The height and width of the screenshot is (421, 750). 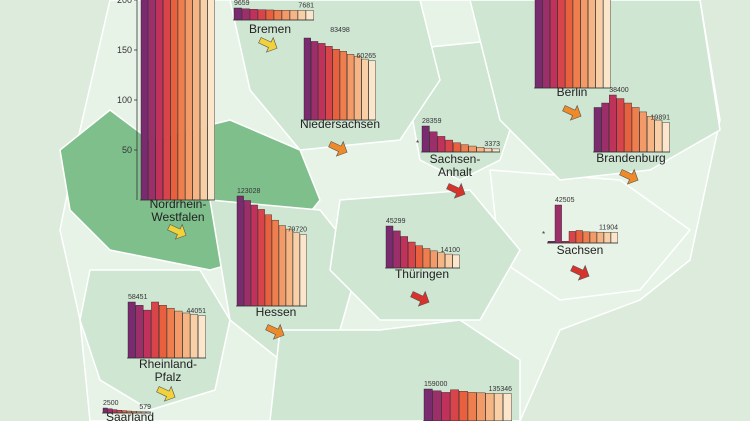 What do you see at coordinates (455, 172) in the screenshot?
I see `region-name: Anhalt` at bounding box center [455, 172].